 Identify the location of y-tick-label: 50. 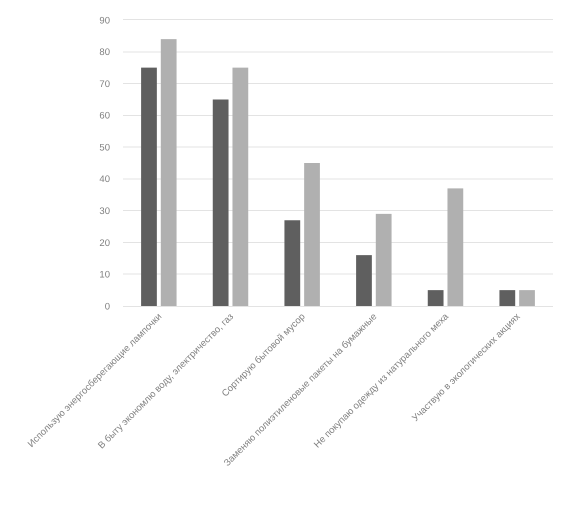
(104, 148).